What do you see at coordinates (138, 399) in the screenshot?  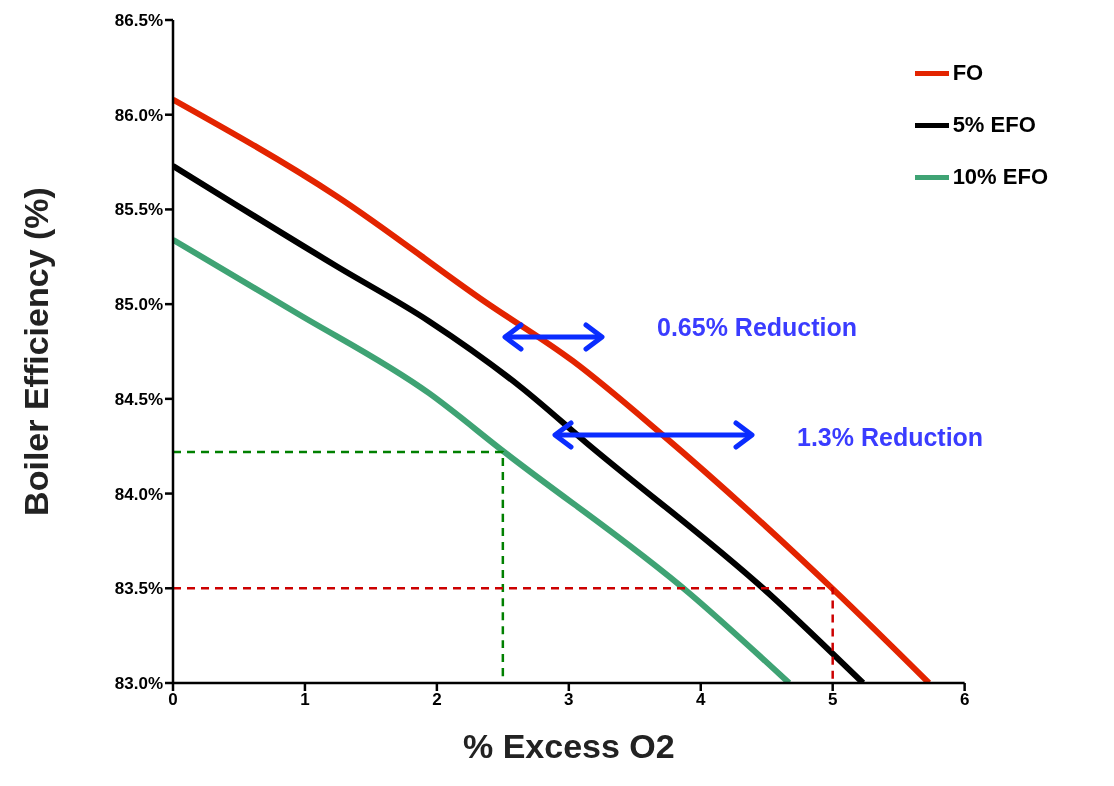 I see `y-tick-label: 84.5%` at bounding box center [138, 399].